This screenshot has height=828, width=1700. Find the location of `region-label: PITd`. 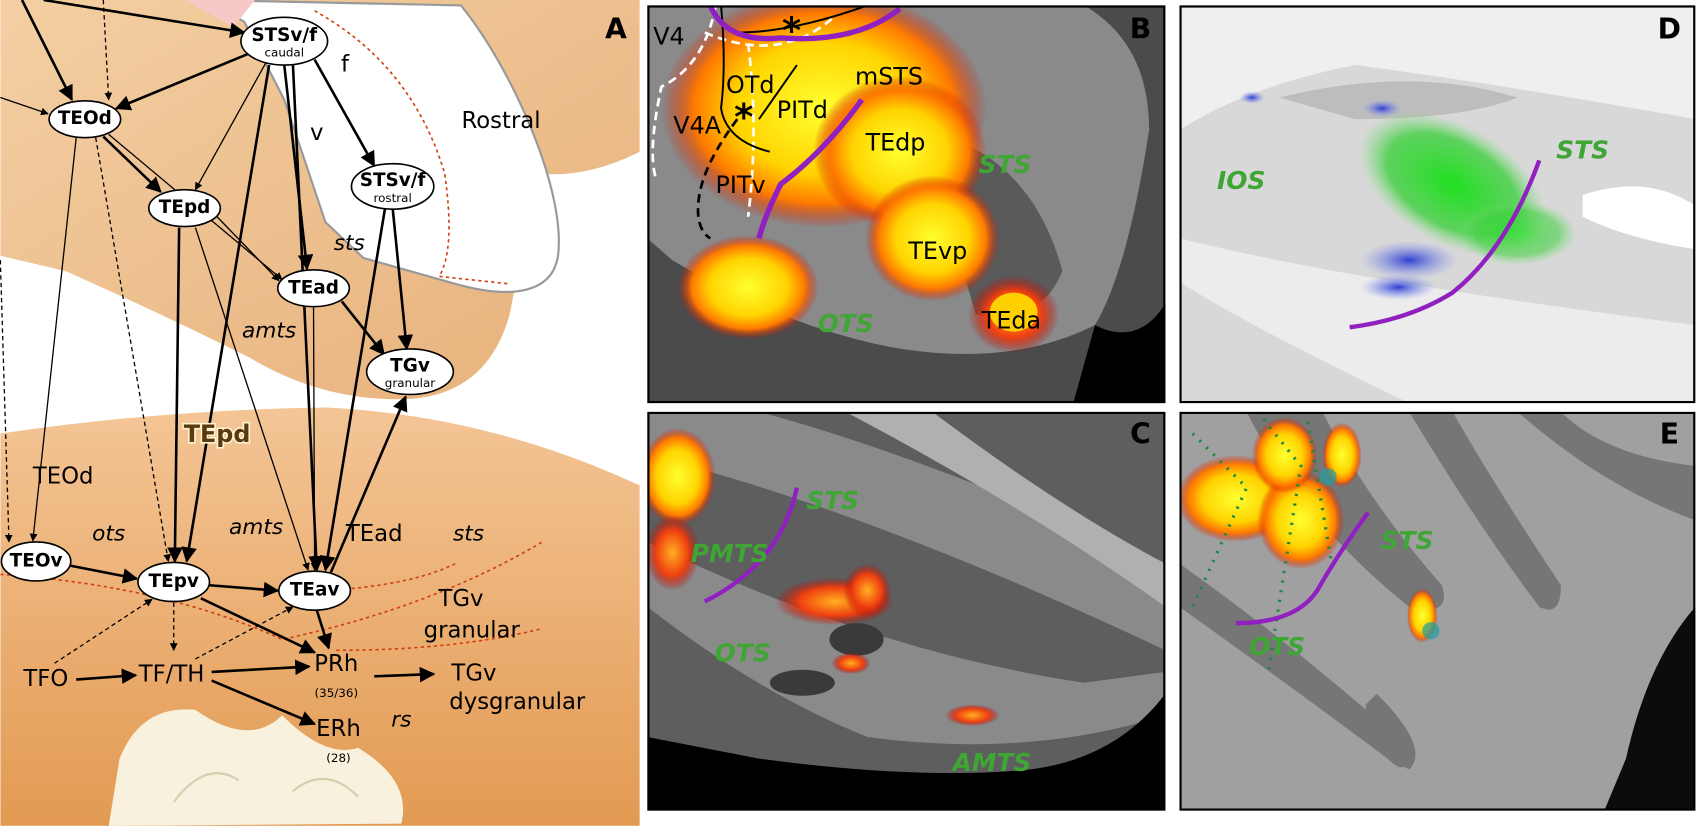

region-label: PITd is located at coordinates (802, 110).